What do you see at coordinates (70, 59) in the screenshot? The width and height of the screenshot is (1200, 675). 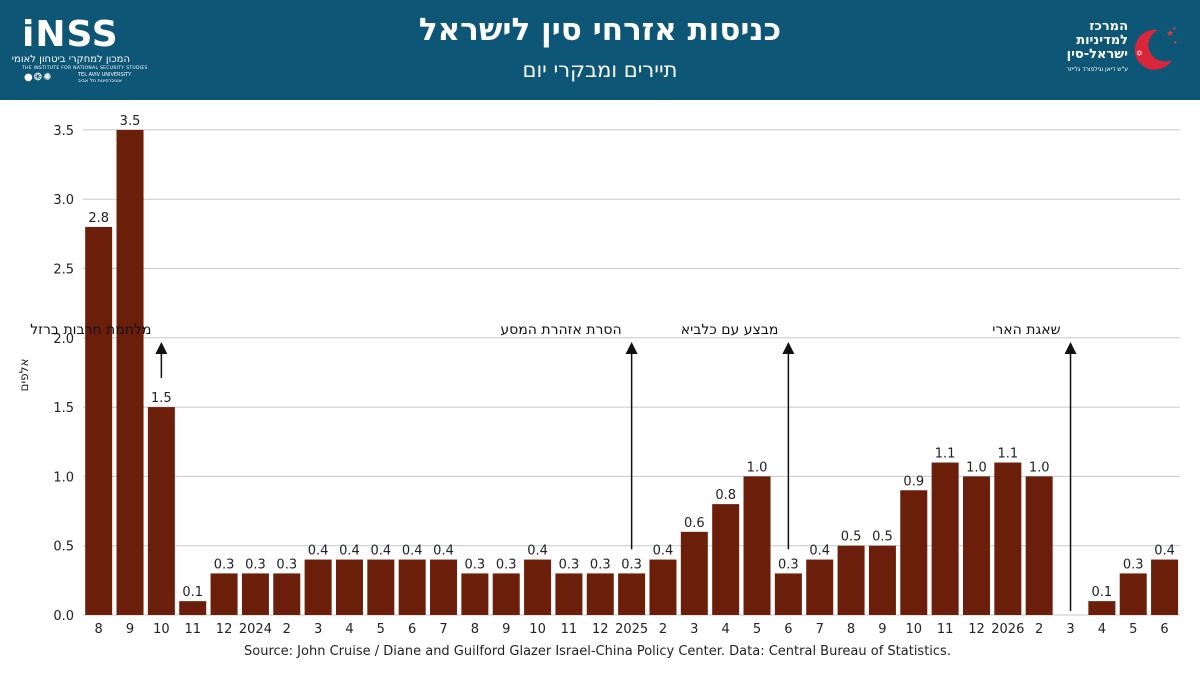 I see `inss-hebrew-name: המכון למחקרי ביטחון לאומי` at bounding box center [70, 59].